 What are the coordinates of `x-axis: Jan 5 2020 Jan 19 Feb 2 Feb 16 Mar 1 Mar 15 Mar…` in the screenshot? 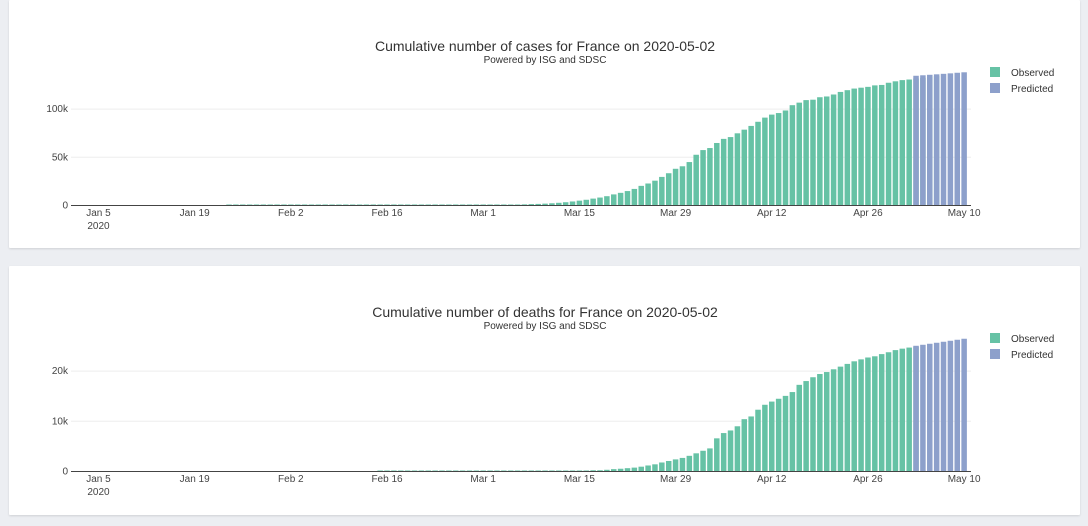 It's located at (533, 220).